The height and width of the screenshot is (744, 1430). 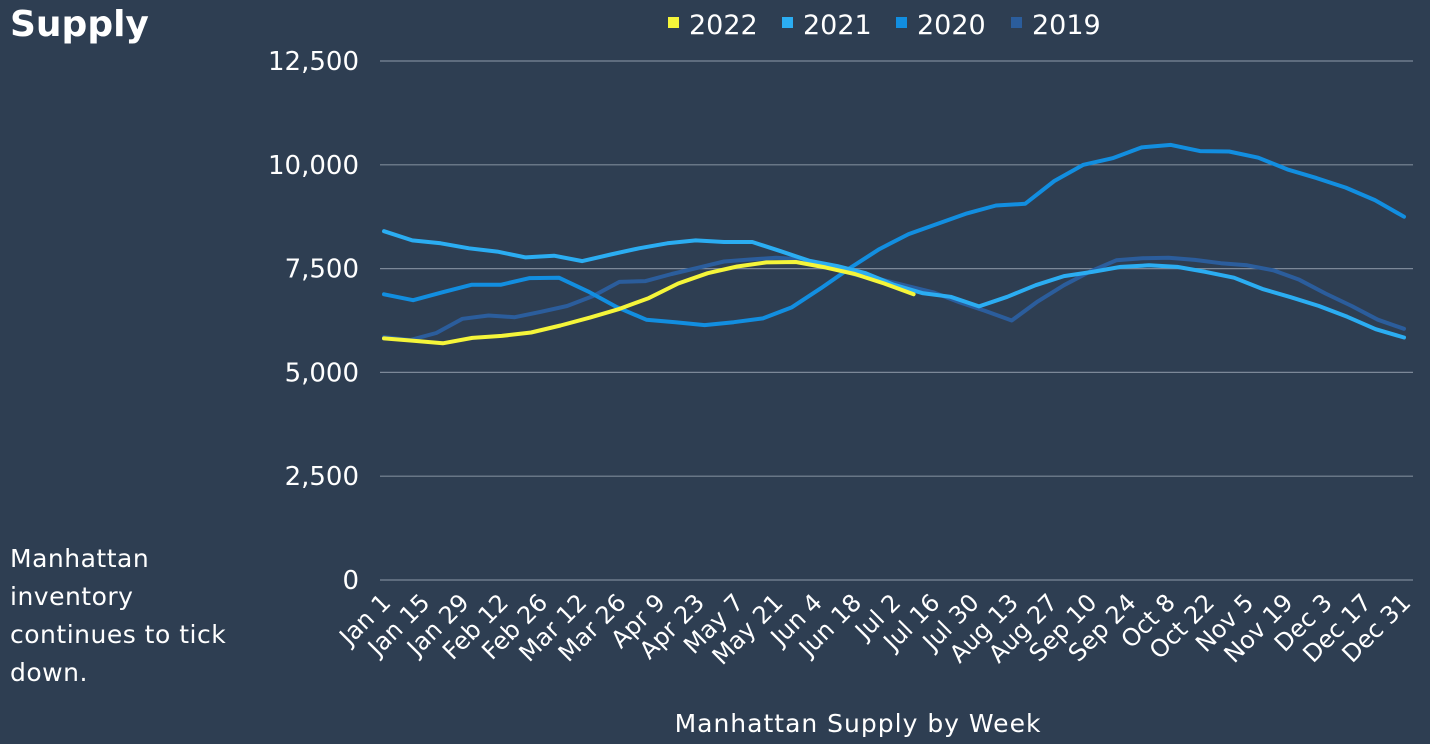 I want to click on y-tick-label: 12,500, so click(x=313, y=62).